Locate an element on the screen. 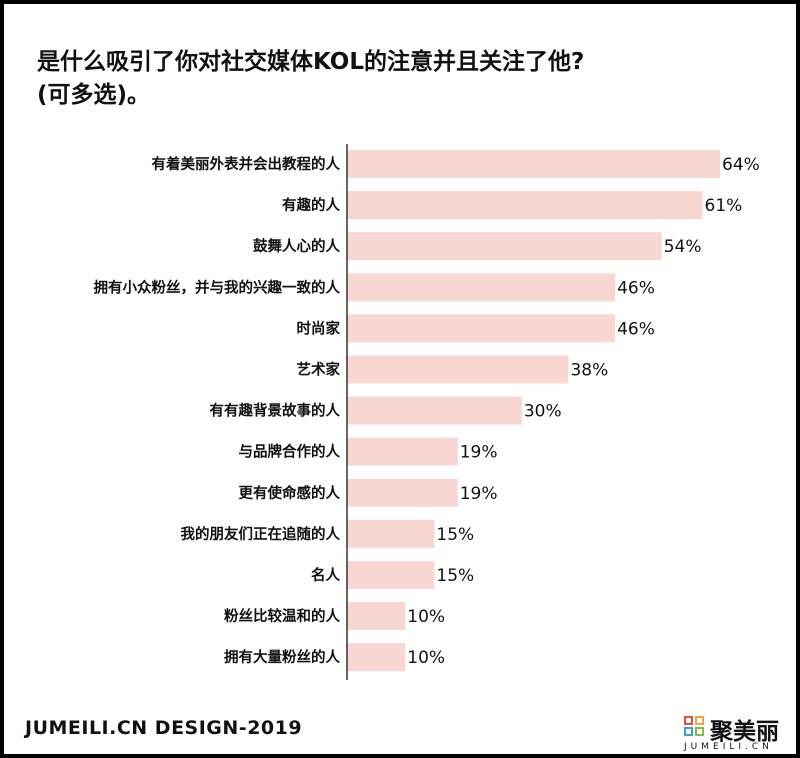  category-label: 鼓舞人心的人 is located at coordinates (296, 246).